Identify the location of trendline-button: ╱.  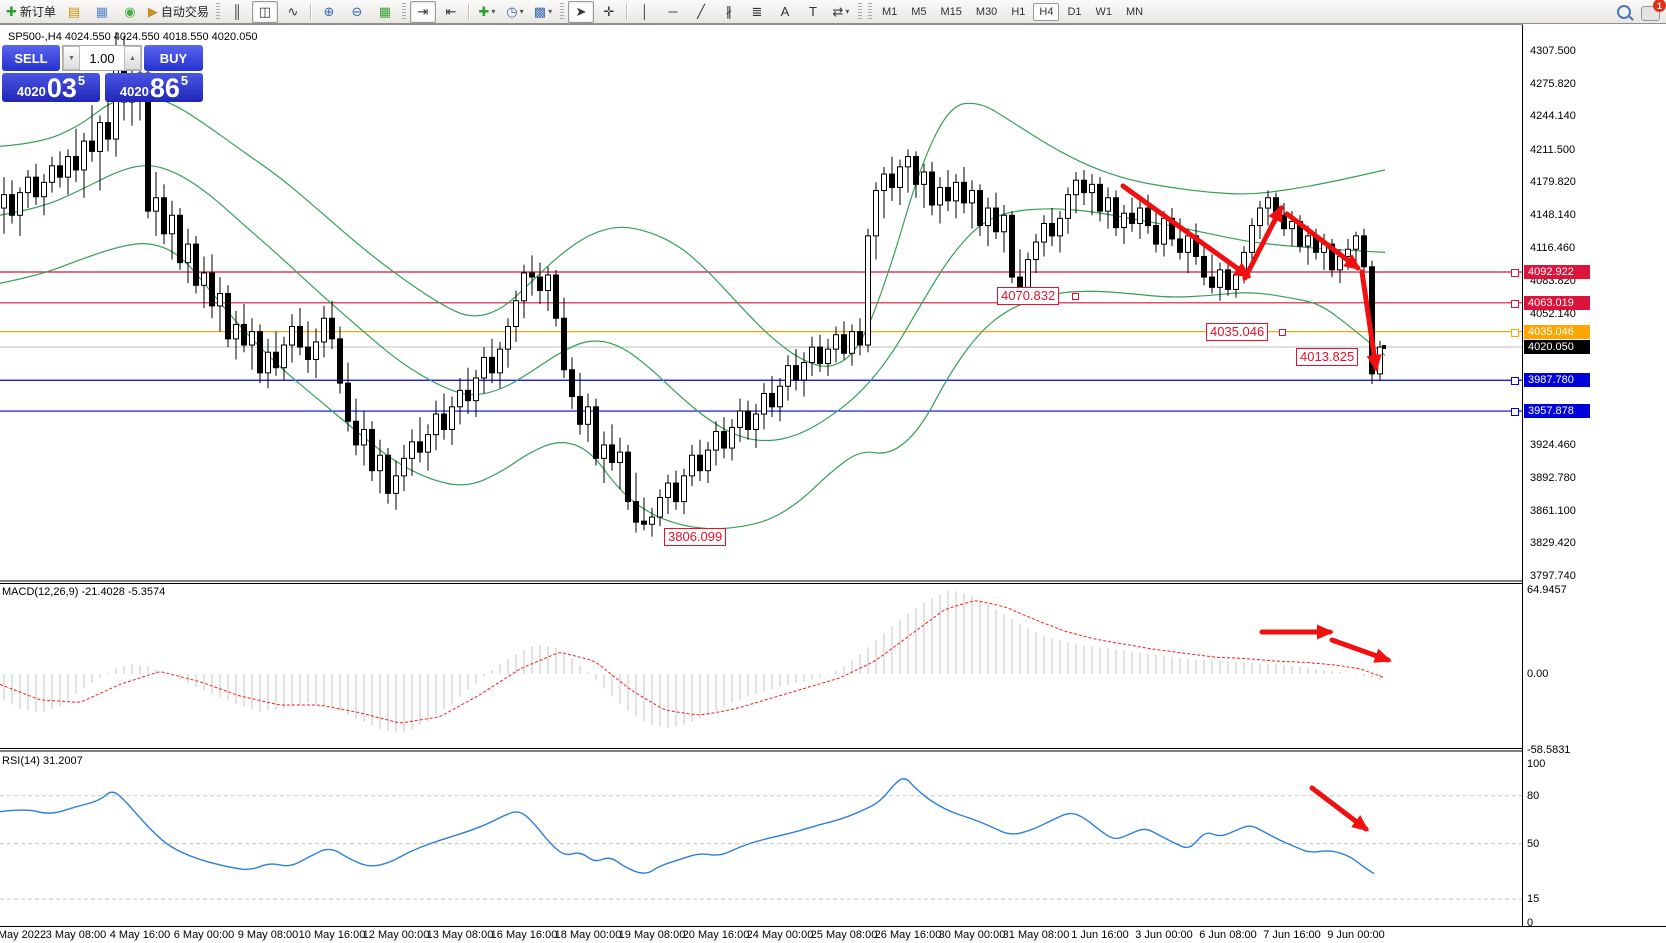
(701, 12).